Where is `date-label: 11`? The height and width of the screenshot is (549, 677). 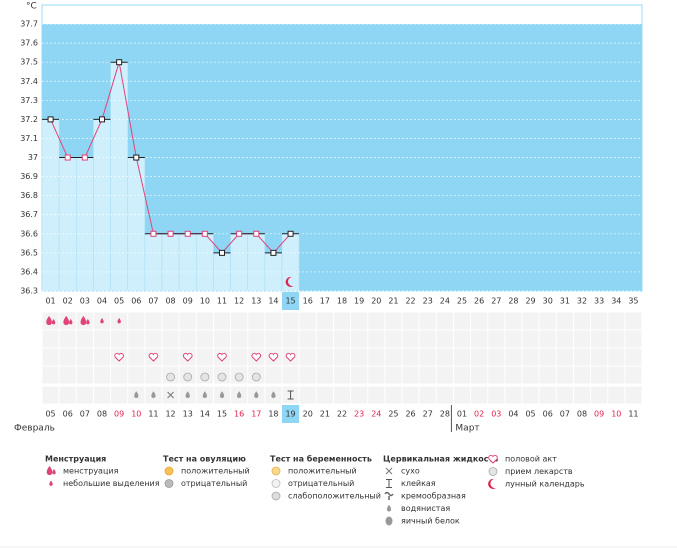
date-label: 11 is located at coordinates (633, 414).